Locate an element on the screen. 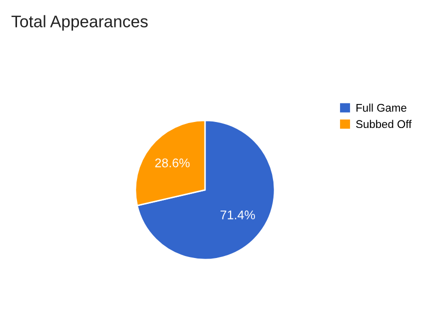 The width and height of the screenshot is (446, 327). legend-label: Full Game is located at coordinates (381, 108).